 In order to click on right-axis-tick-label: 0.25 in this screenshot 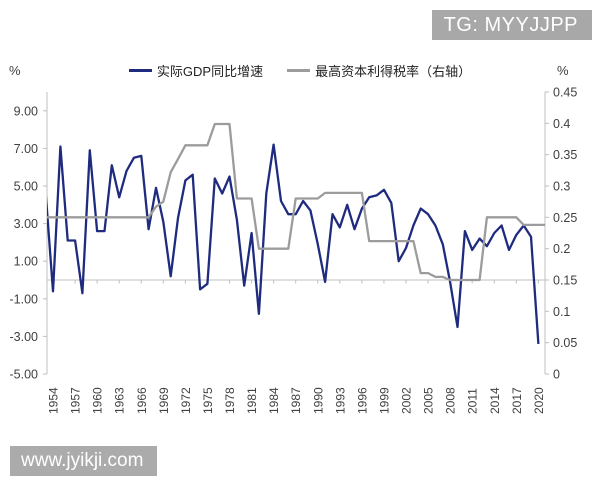, I will do `click(565, 218)`.